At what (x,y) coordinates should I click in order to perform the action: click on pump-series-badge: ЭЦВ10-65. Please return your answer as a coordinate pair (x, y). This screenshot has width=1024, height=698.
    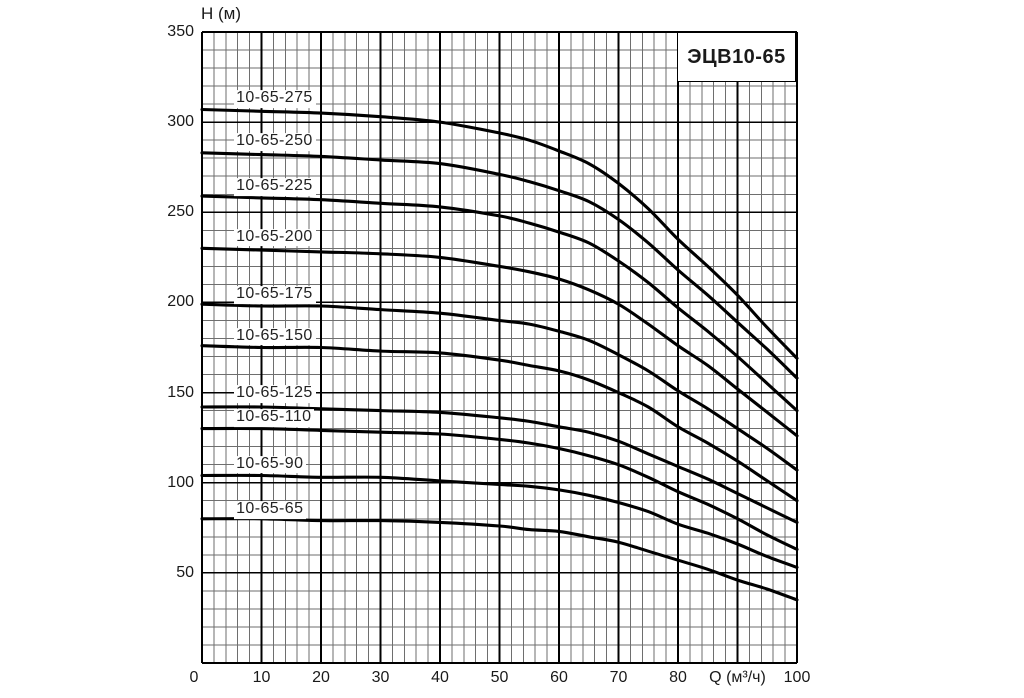
    Looking at the image, I should click on (736, 57).